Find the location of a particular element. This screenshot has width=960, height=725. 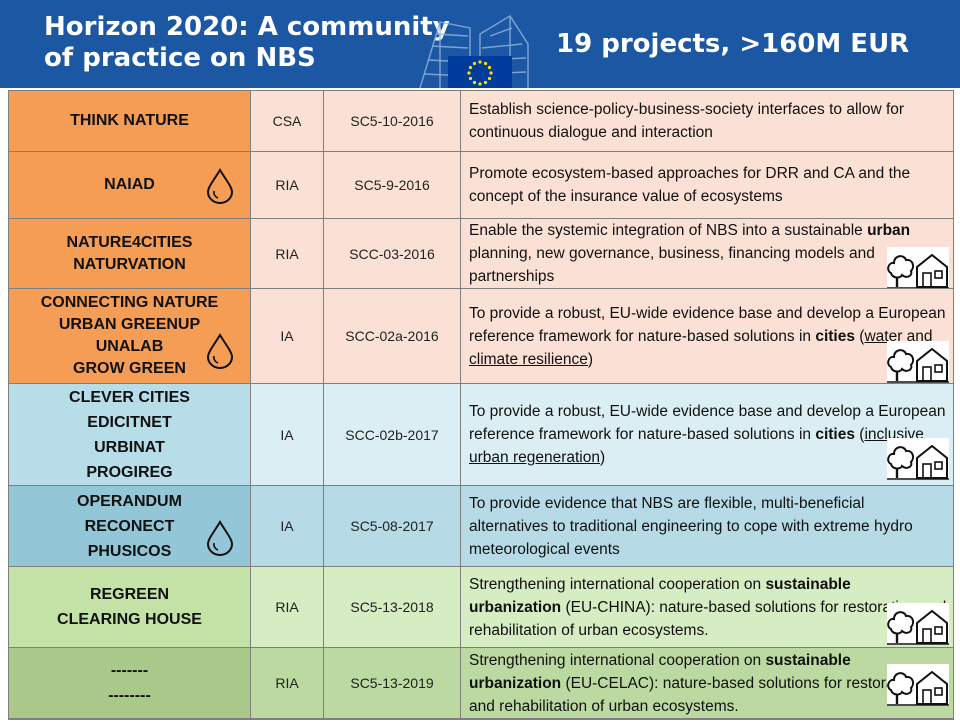

call-id: SCC-02b-2017 is located at coordinates (392, 434).